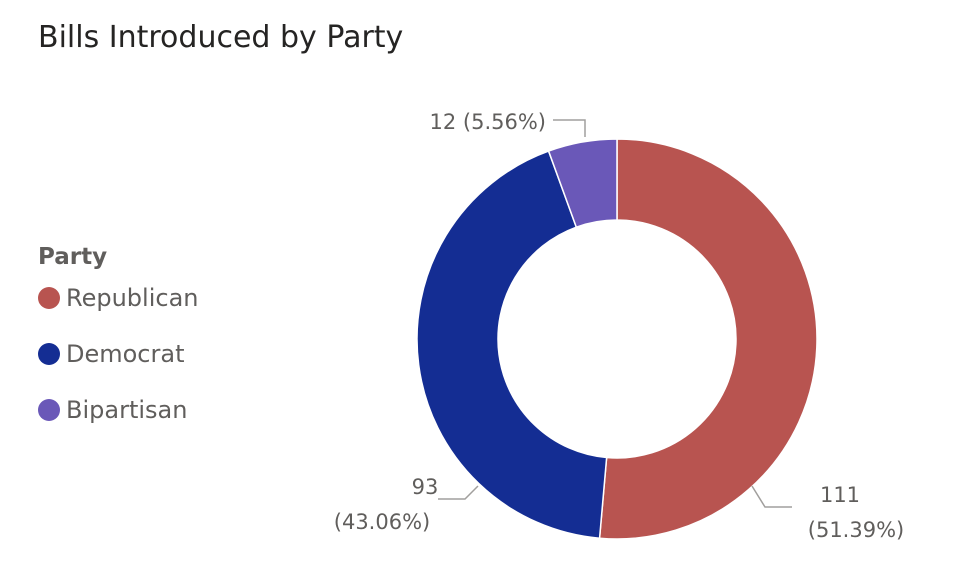 The height and width of the screenshot is (562, 974). Describe the element at coordinates (49, 298) in the screenshot. I see `legend-dot-republican` at that location.